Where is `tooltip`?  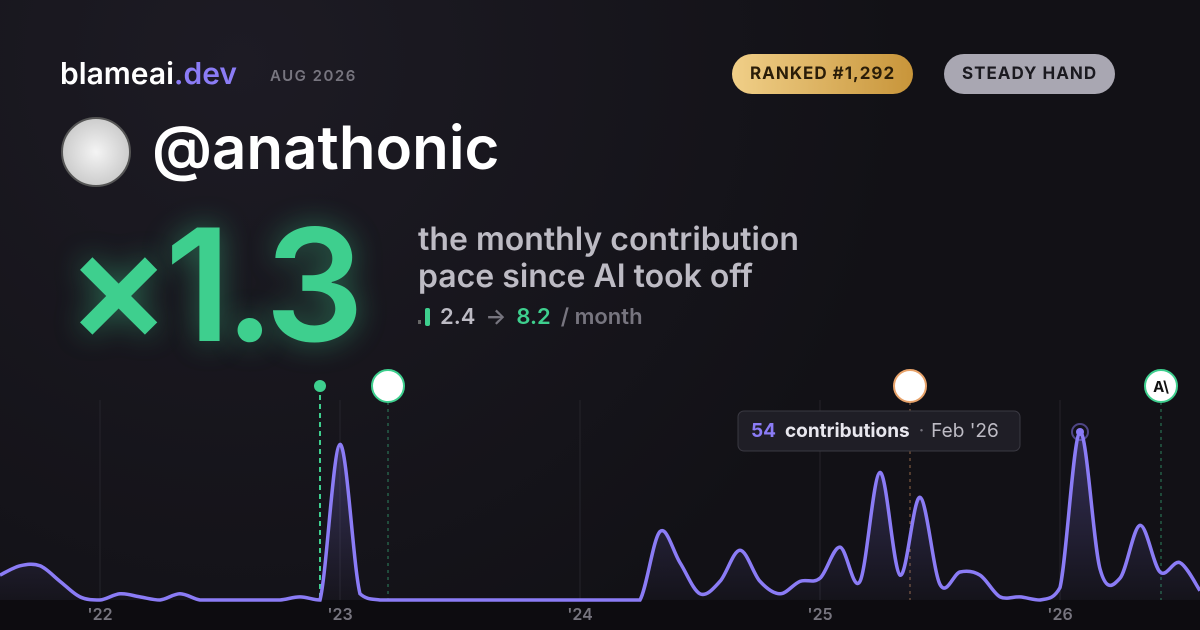 tooltip is located at coordinates (879, 431).